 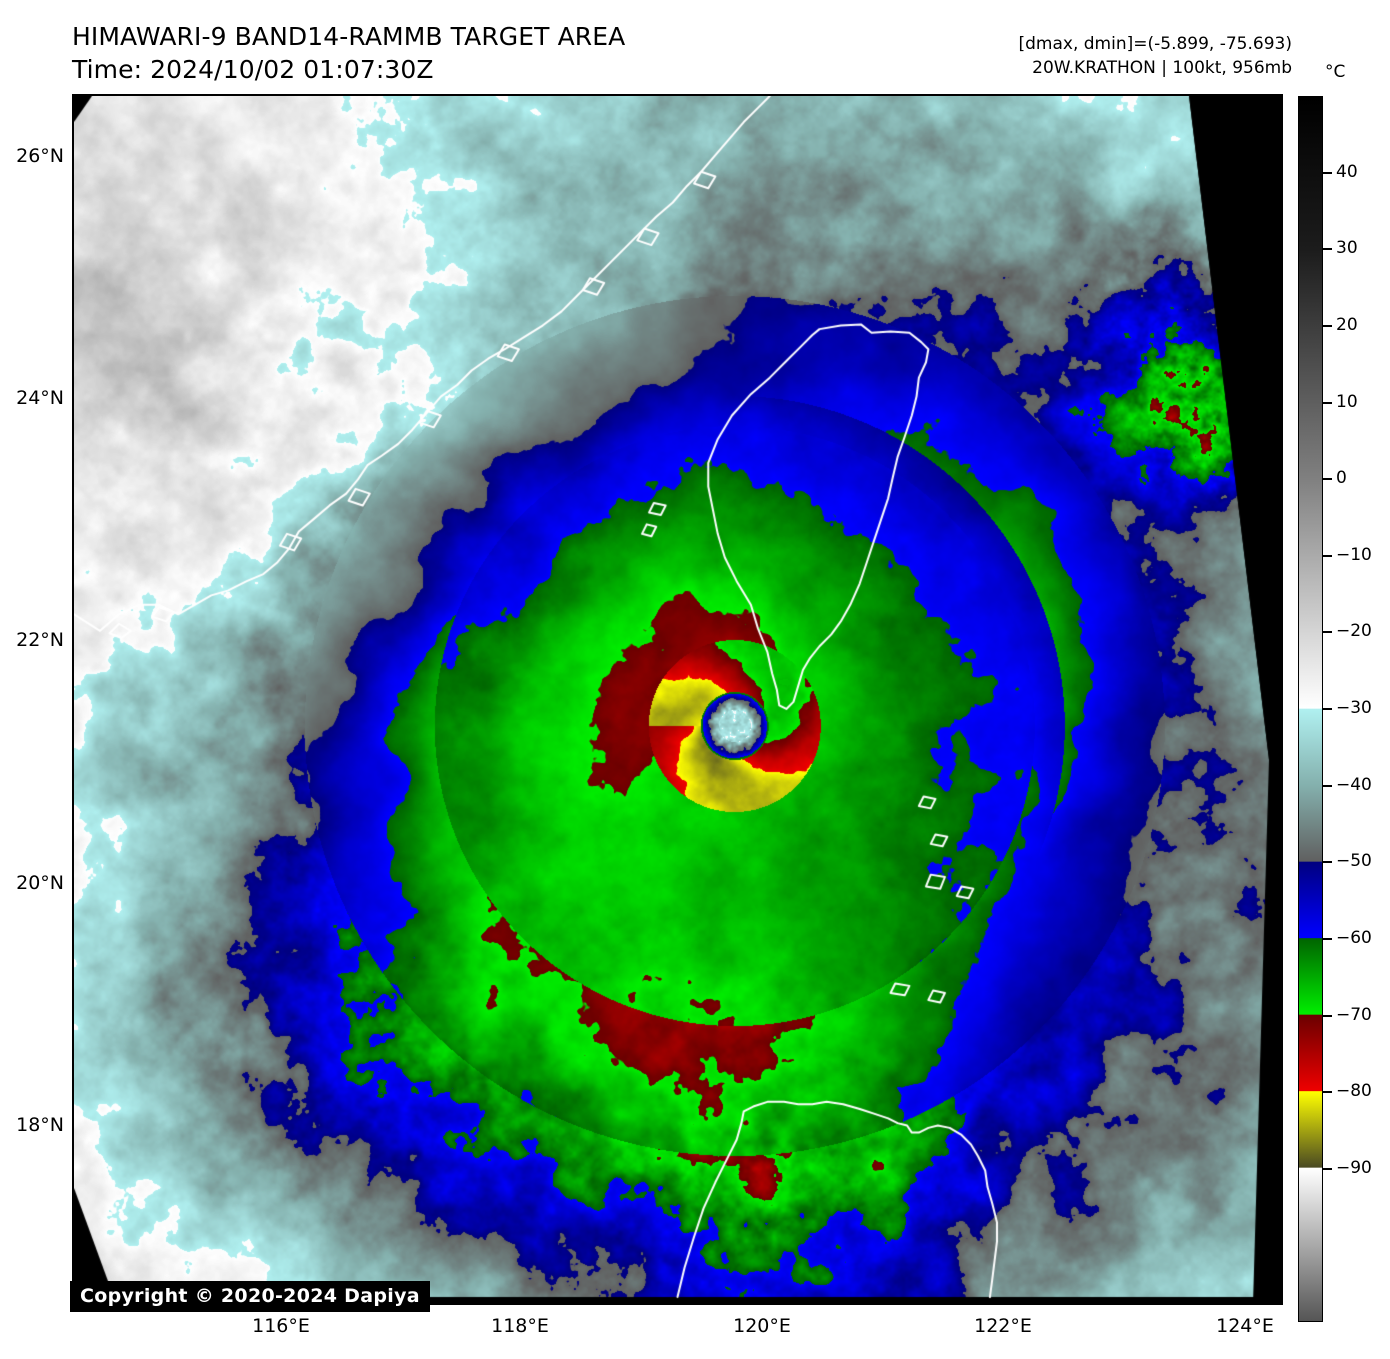 What do you see at coordinates (1335, 72) in the screenshot?
I see `colorbar-unit-label: °C` at bounding box center [1335, 72].